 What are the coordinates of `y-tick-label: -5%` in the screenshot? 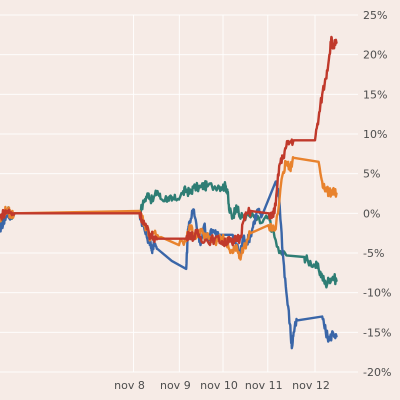 It's located at (373, 253).